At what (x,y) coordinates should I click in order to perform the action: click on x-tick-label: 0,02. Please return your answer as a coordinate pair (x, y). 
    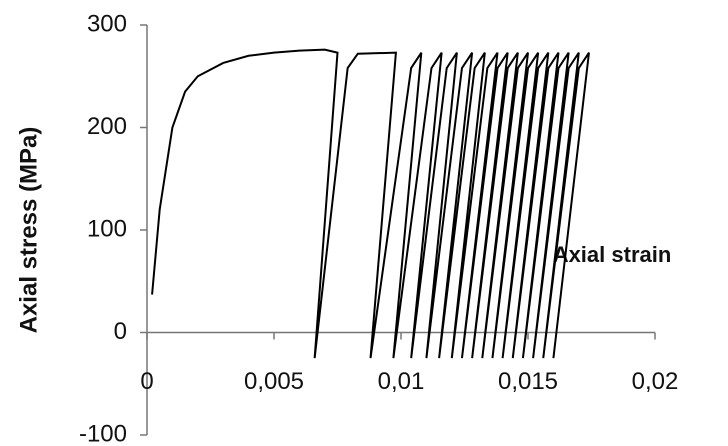
    Looking at the image, I should click on (655, 381).